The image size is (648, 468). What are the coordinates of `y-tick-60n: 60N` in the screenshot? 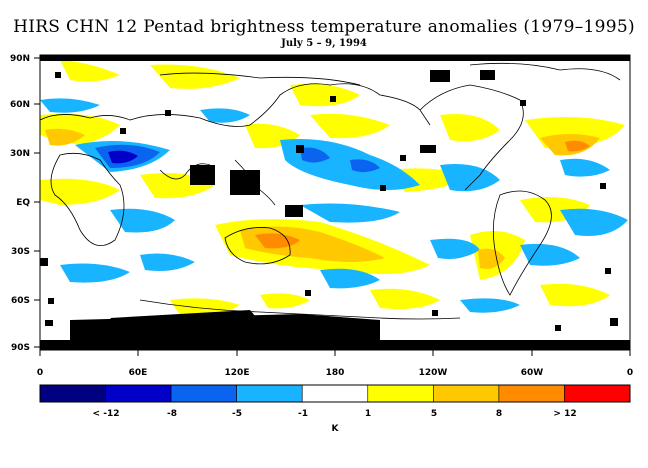 It's located at (20, 105).